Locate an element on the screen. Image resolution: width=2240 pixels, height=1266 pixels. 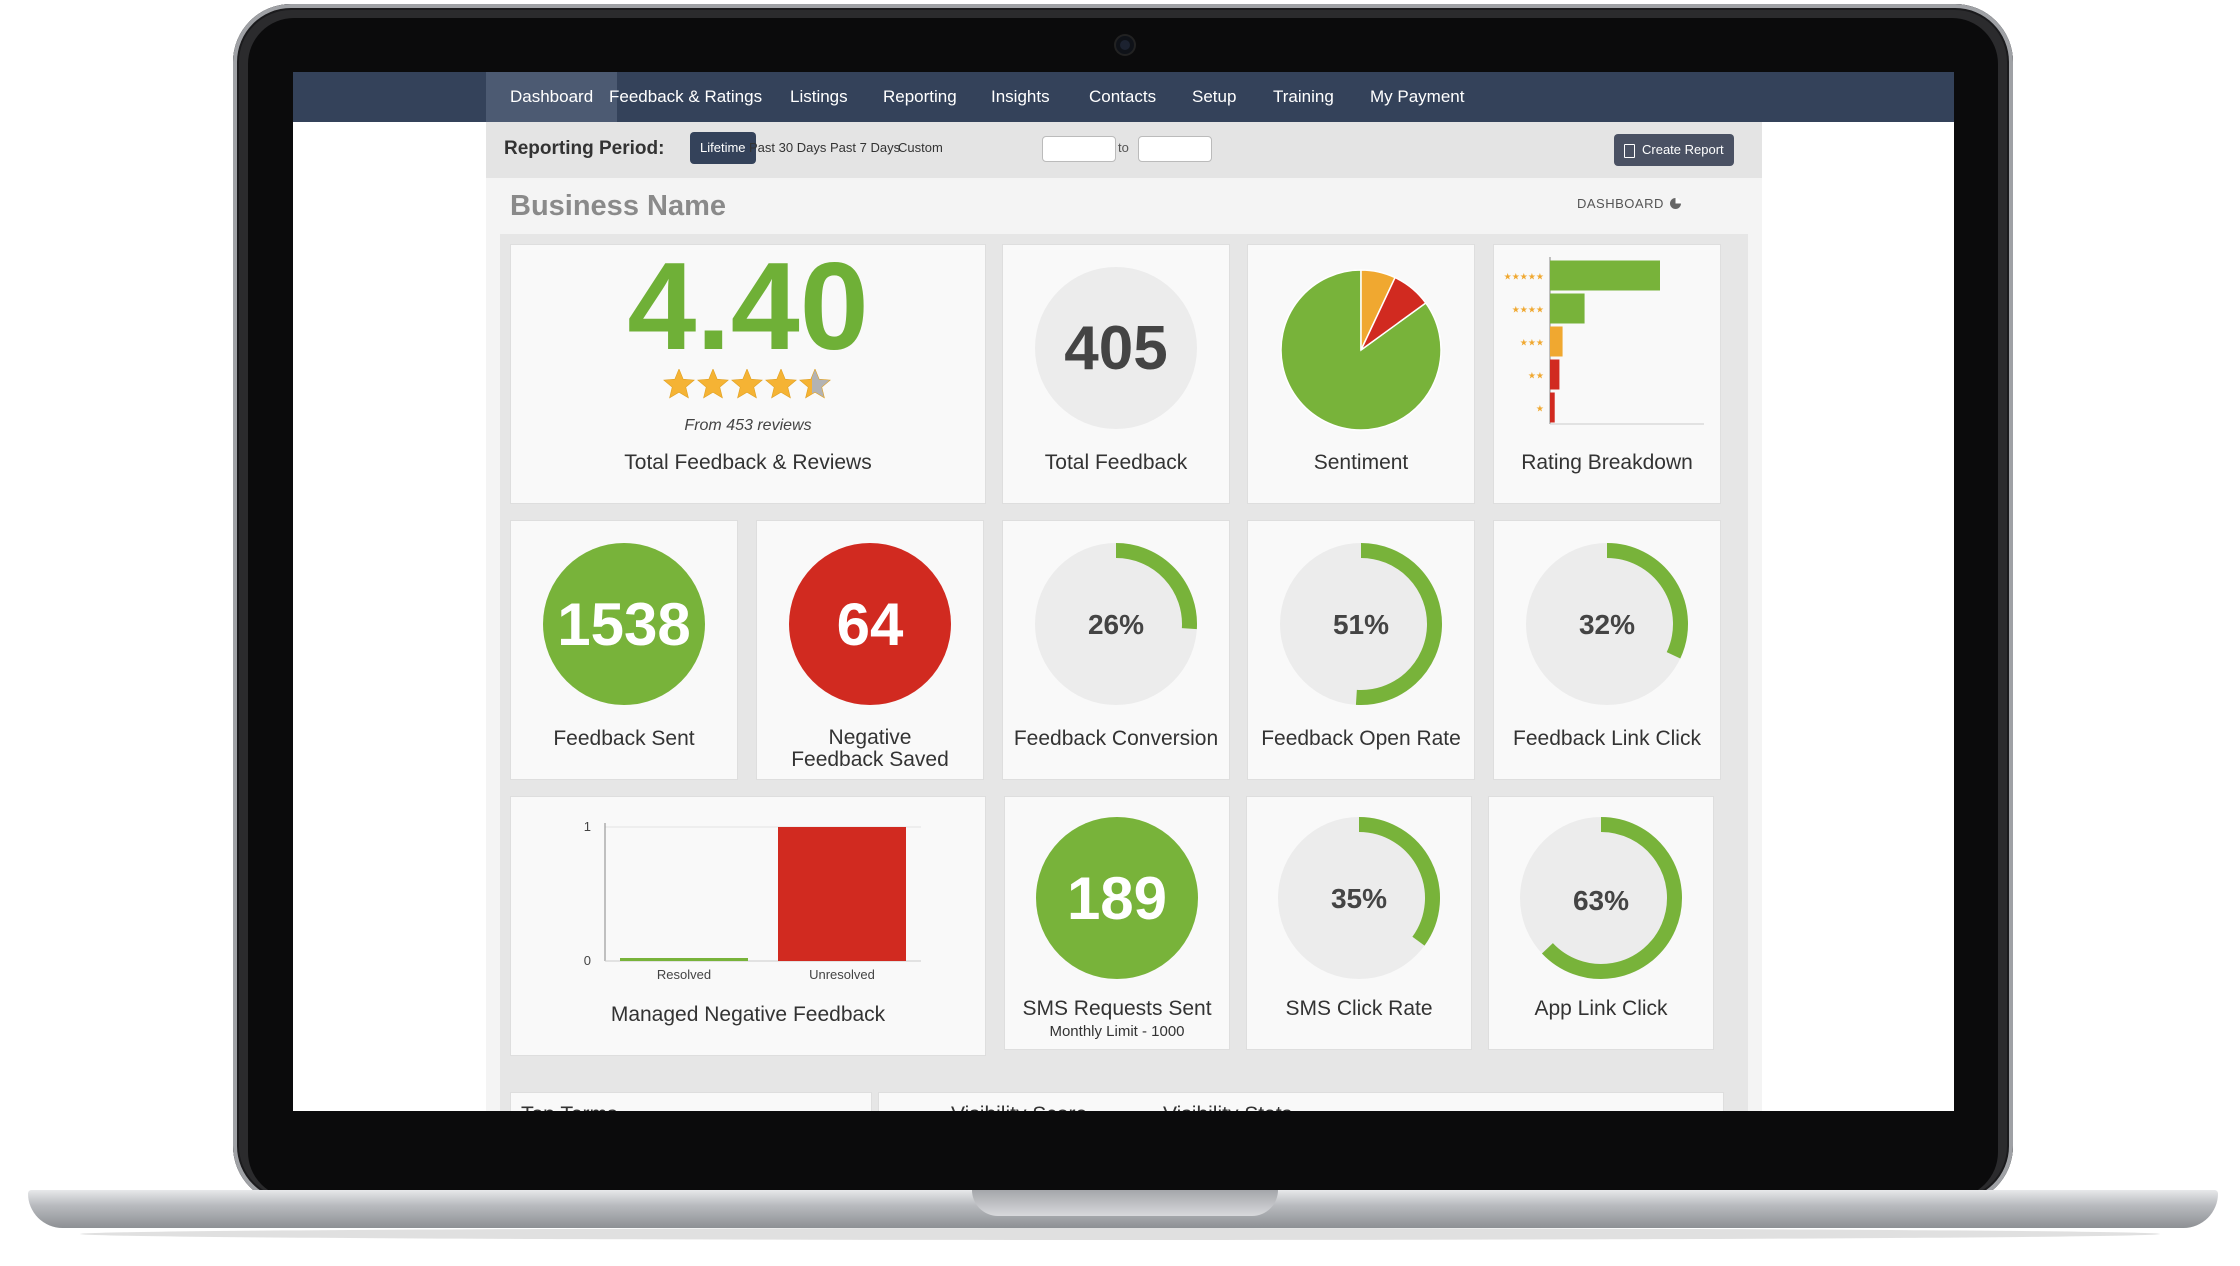
app-link-click-card: 63% App Link Click is located at coordinates (1601, 923).